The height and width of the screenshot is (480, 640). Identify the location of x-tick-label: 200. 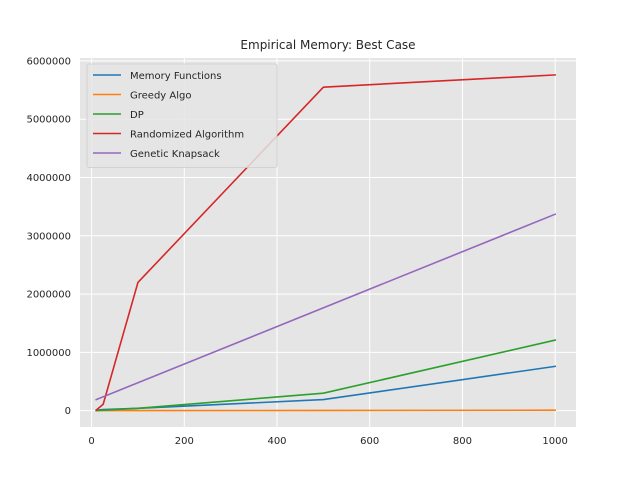
(184, 441).